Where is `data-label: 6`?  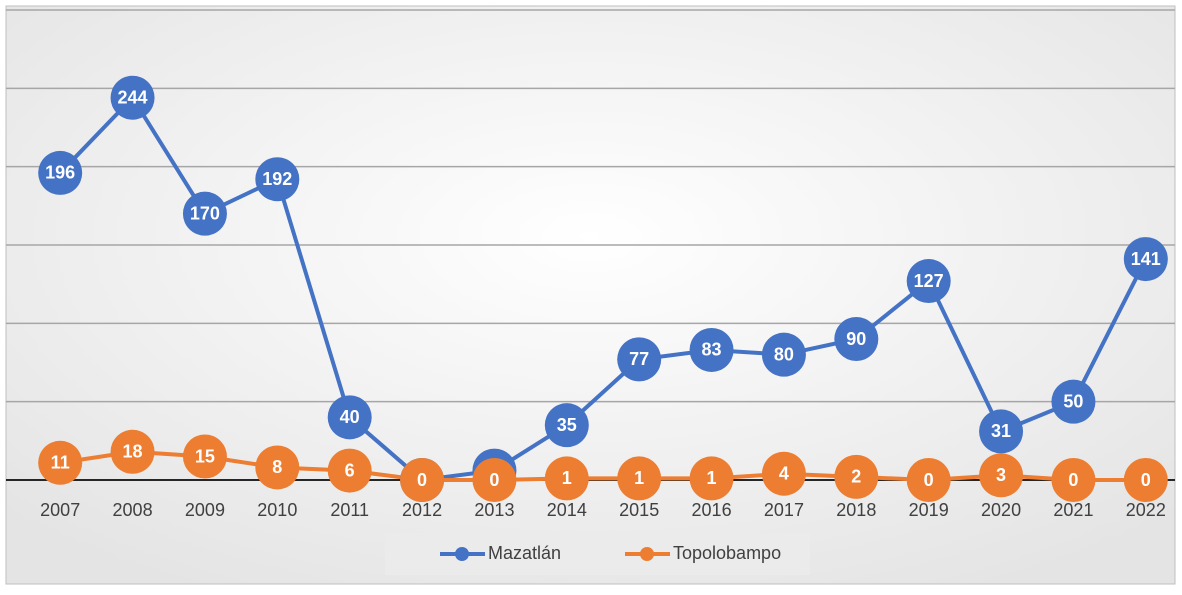
data-label: 6 is located at coordinates (350, 470).